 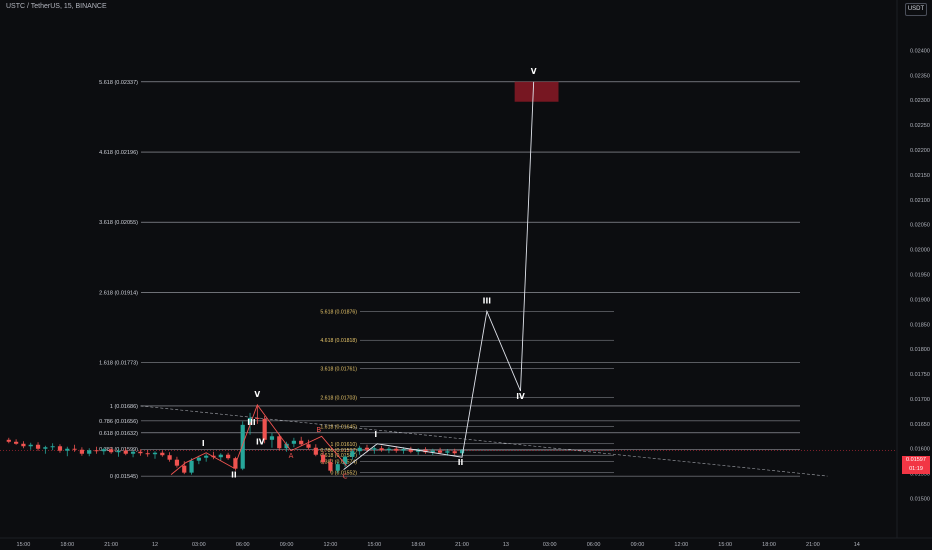 What do you see at coordinates (920, 251) in the screenshot?
I see `y-tick-label: 0.02000` at bounding box center [920, 251].